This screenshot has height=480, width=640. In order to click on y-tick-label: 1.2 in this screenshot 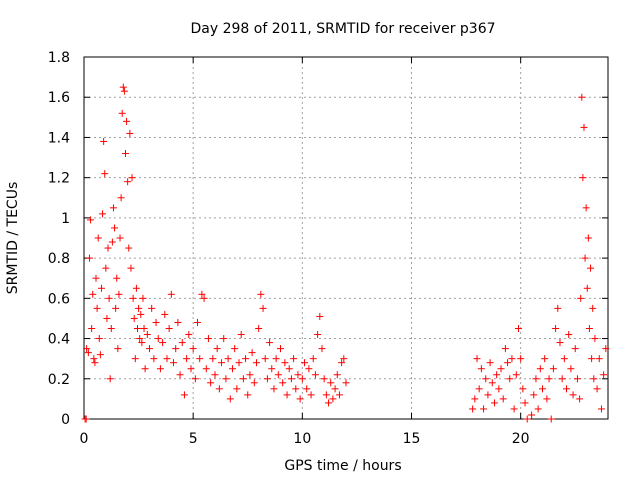, I will do `click(59, 179)`.